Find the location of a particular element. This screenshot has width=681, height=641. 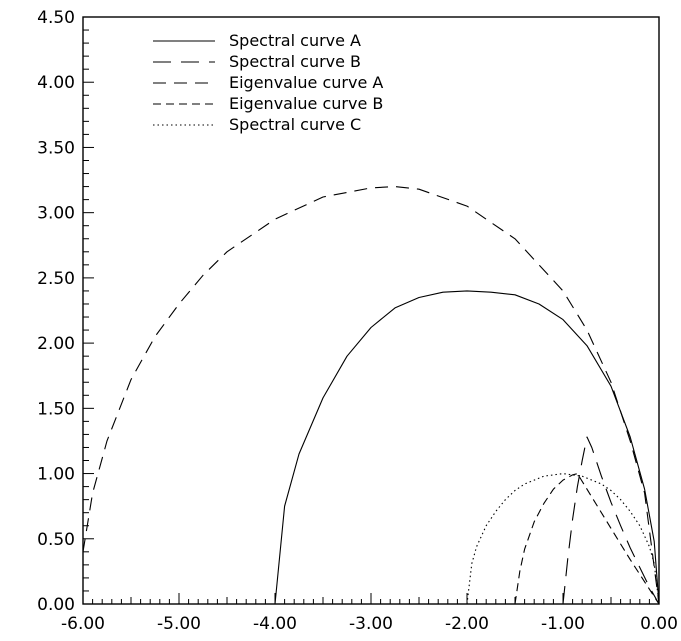

x-tick-label: 0.00 is located at coordinates (659, 624).